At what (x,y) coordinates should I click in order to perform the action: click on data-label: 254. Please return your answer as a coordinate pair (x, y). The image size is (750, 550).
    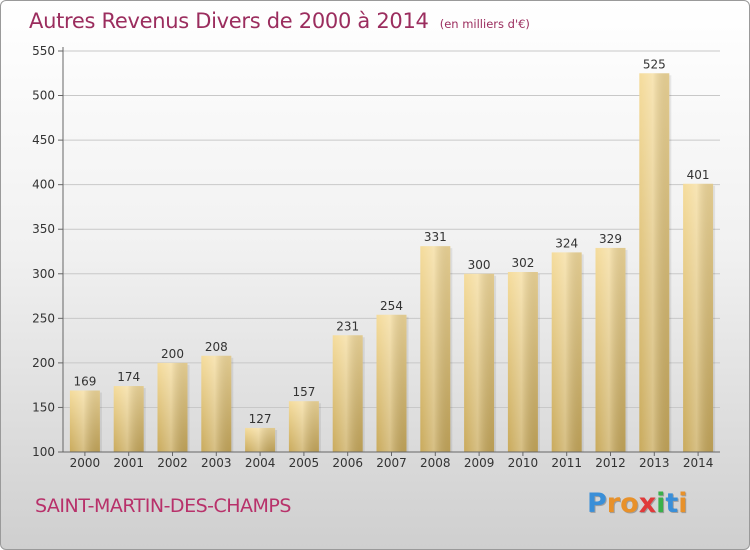
    Looking at the image, I should click on (391, 306).